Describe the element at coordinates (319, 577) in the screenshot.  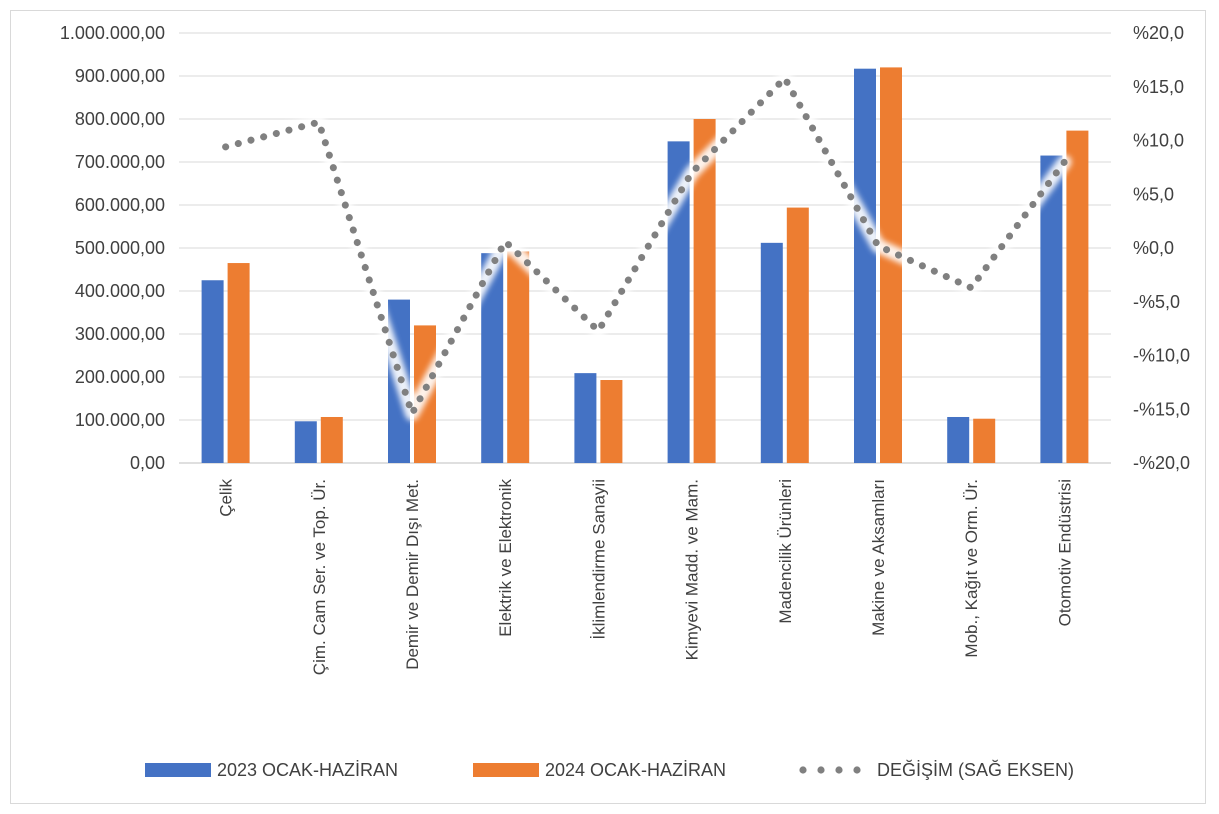
I see `category-label: Çim. Cam Ser. ve Top. Ür.` at that location.